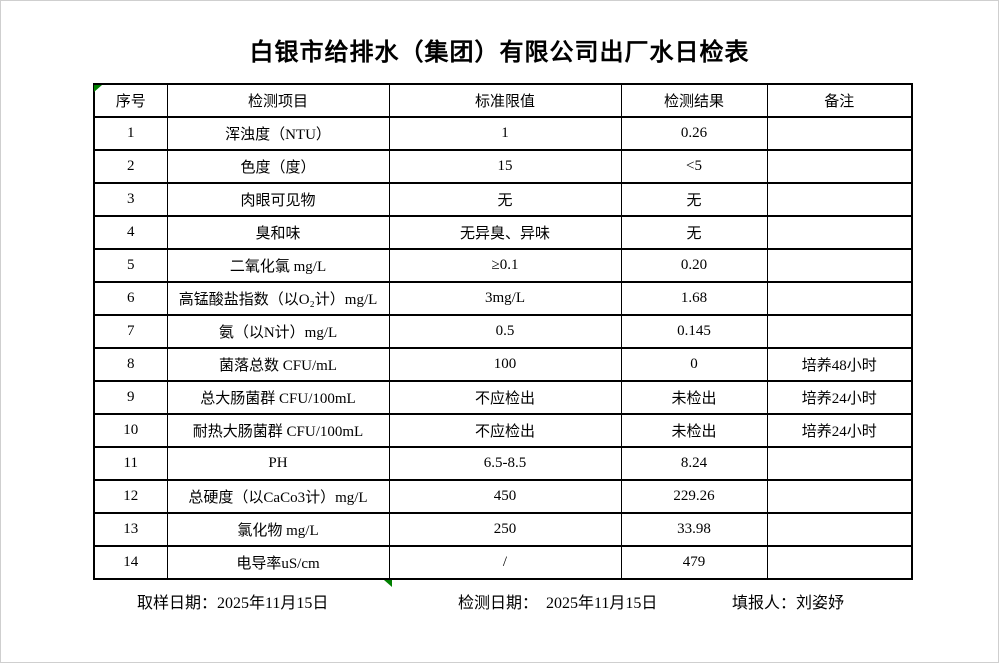 This screenshot has height=663, width=999. Describe the element at coordinates (130, 496) in the screenshot. I see `cell-no: 12` at that location.